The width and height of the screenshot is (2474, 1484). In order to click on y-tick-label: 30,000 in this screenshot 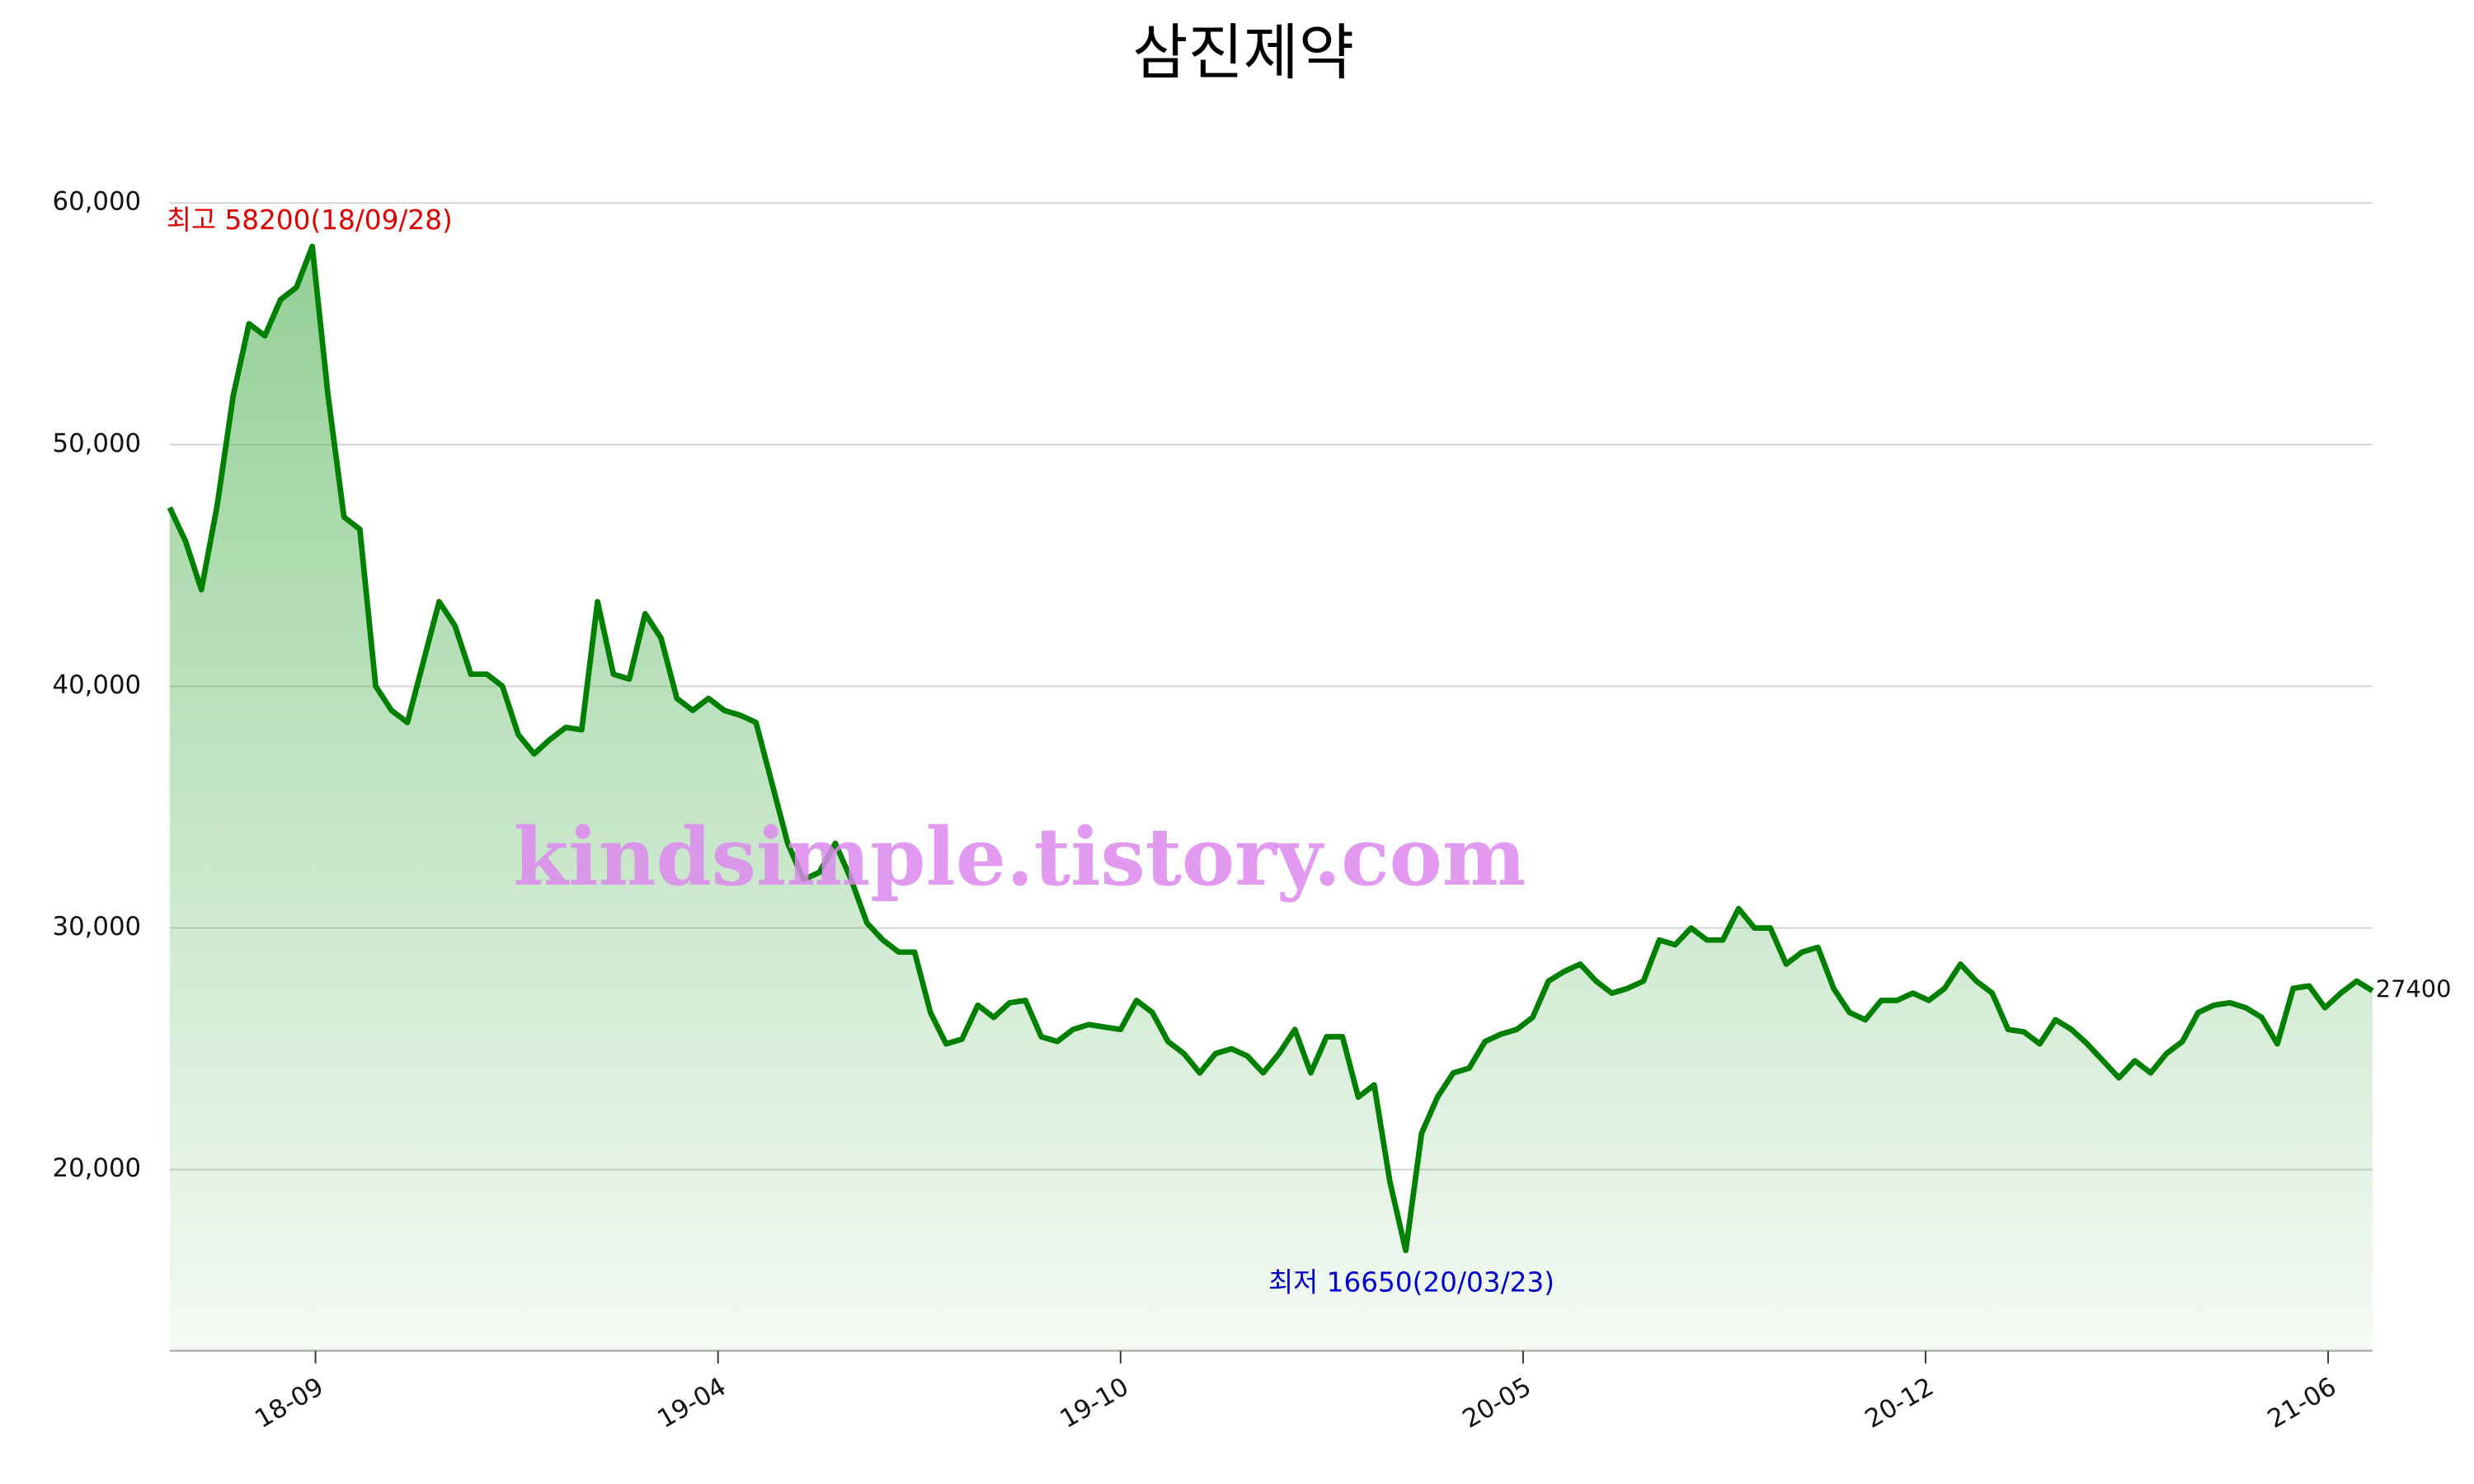, I will do `click(97, 927)`.